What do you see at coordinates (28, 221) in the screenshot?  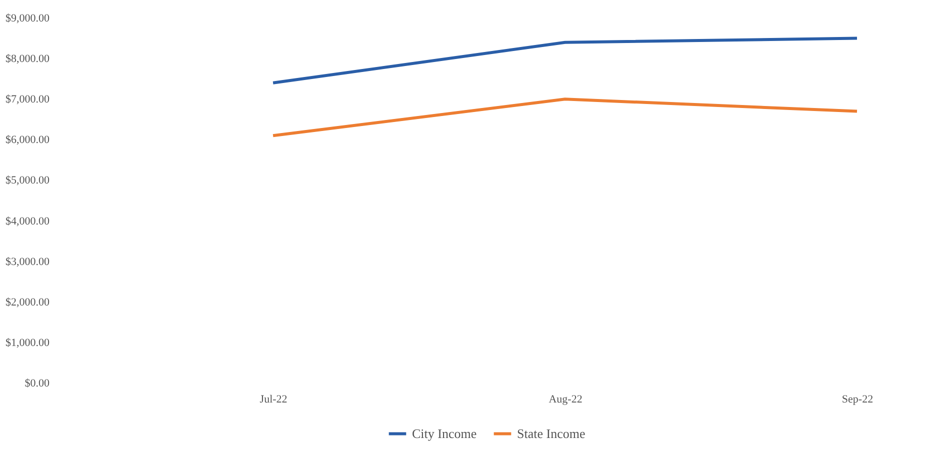 I see `y-tick-label: $4,000.00` at bounding box center [28, 221].